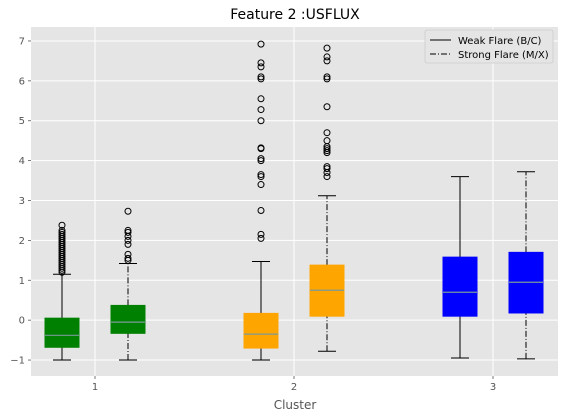  What do you see at coordinates (17, 361) in the screenshot?
I see `y-tick-label-0: −1` at bounding box center [17, 361].